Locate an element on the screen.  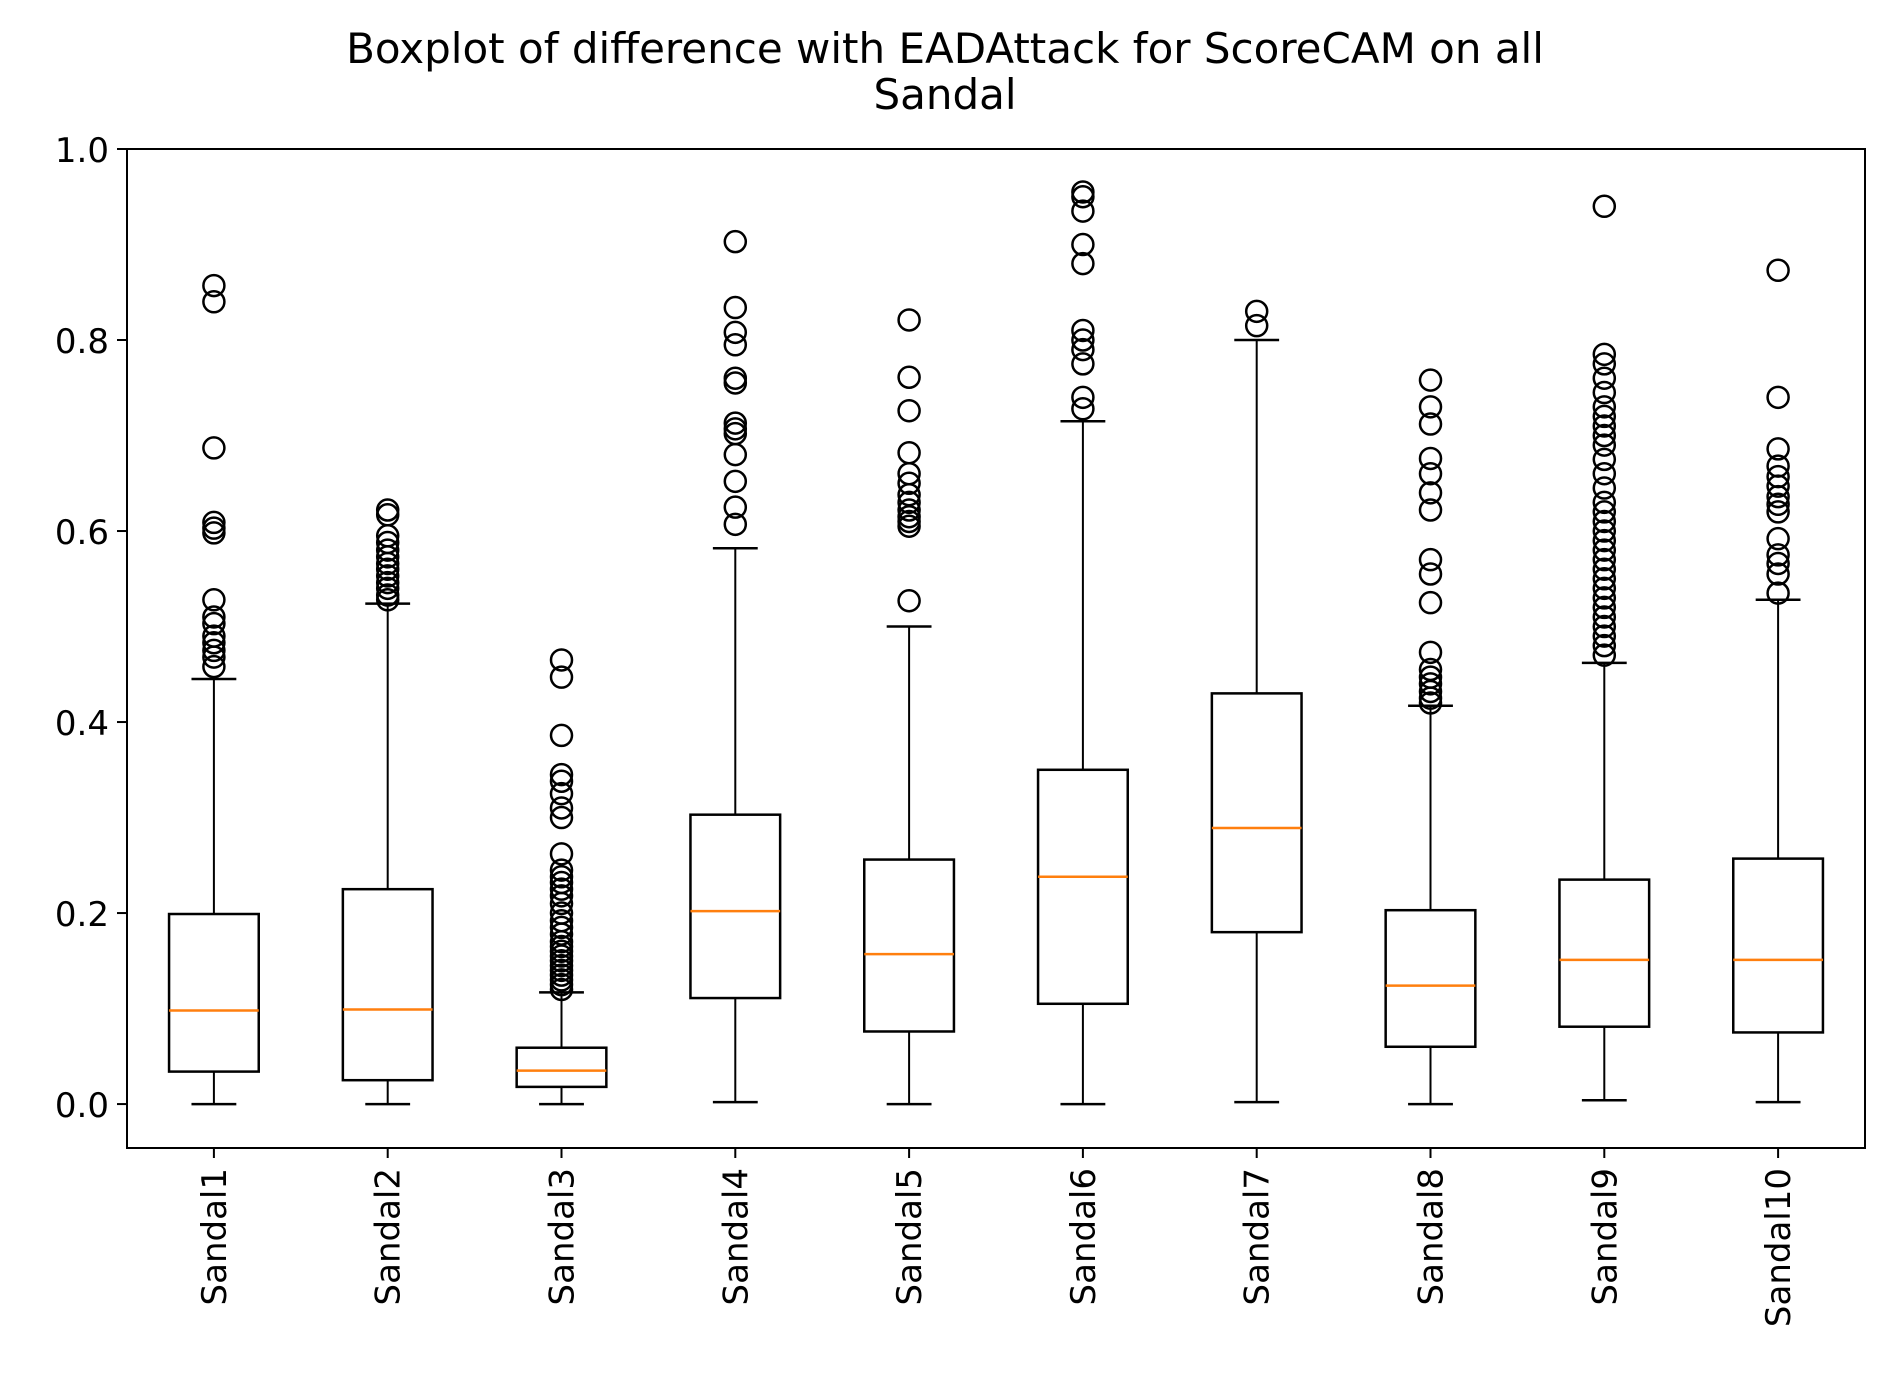
box-Sandal1 is located at coordinates (213, 689).